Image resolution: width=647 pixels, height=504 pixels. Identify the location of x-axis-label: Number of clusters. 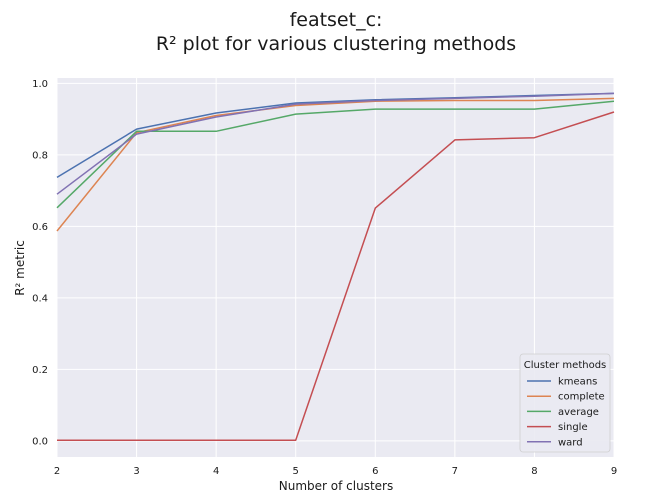
(336, 486).